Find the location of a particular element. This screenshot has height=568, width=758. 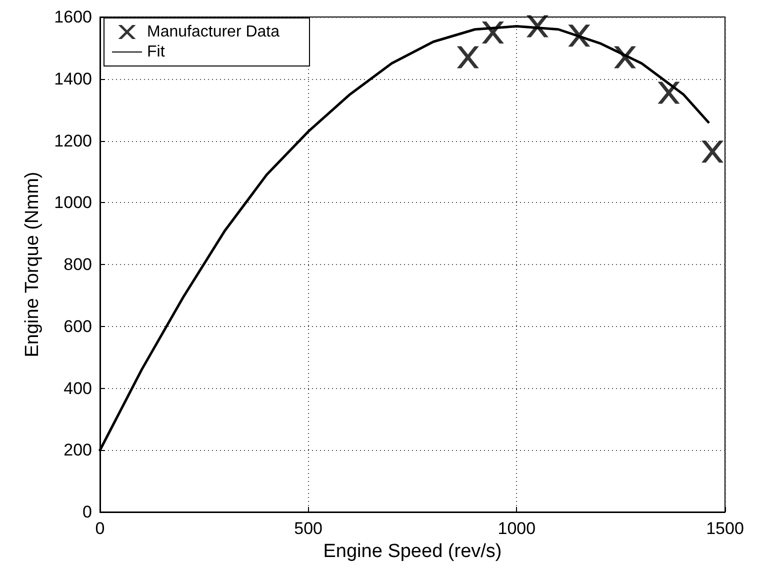

y-tick-label: 400 is located at coordinates (78, 388).